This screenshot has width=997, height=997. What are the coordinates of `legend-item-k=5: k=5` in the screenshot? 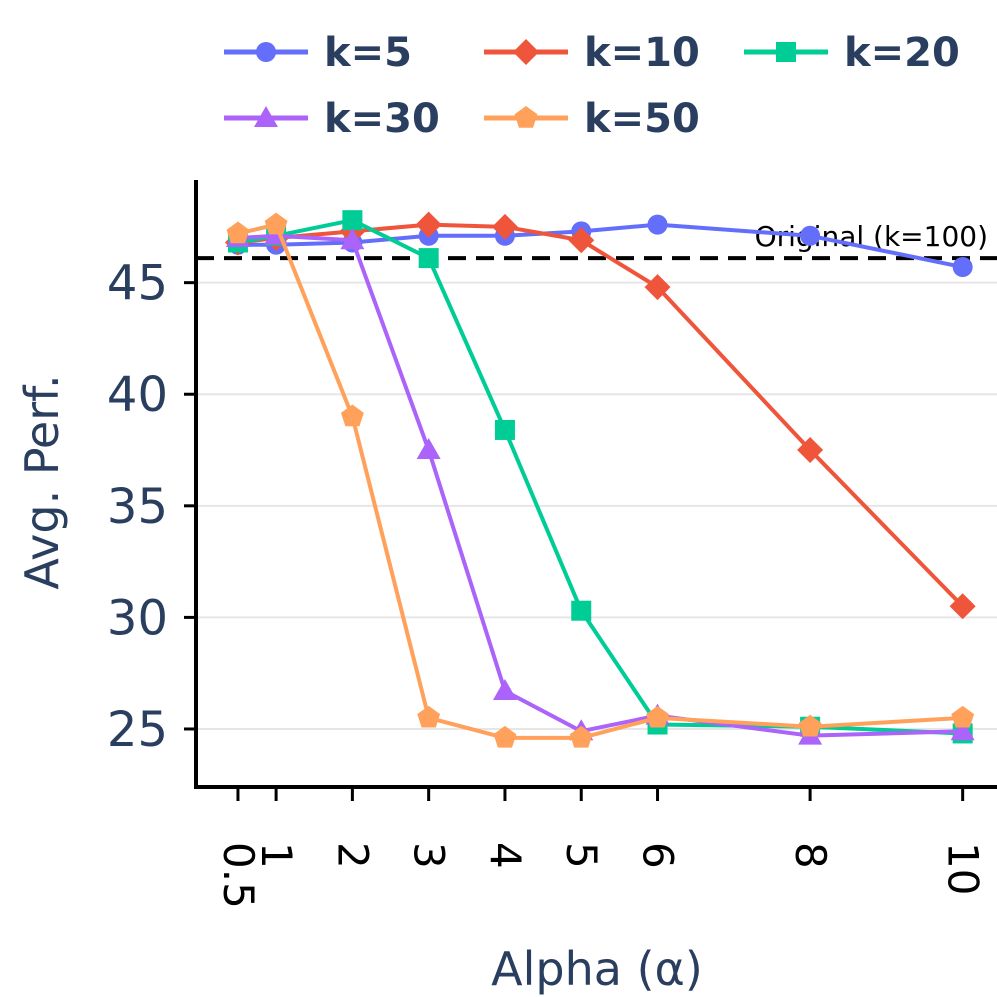 It's located at (318, 53).